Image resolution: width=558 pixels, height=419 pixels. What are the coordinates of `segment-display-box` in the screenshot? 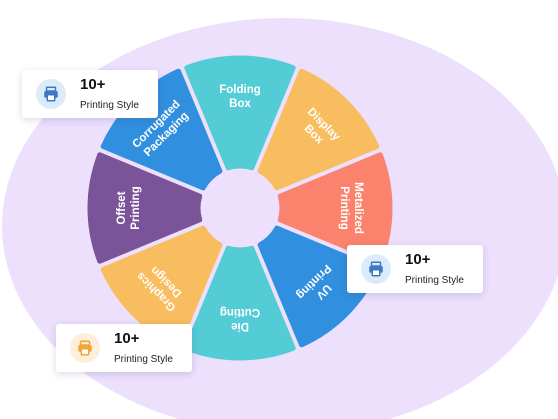 It's located at (318, 129).